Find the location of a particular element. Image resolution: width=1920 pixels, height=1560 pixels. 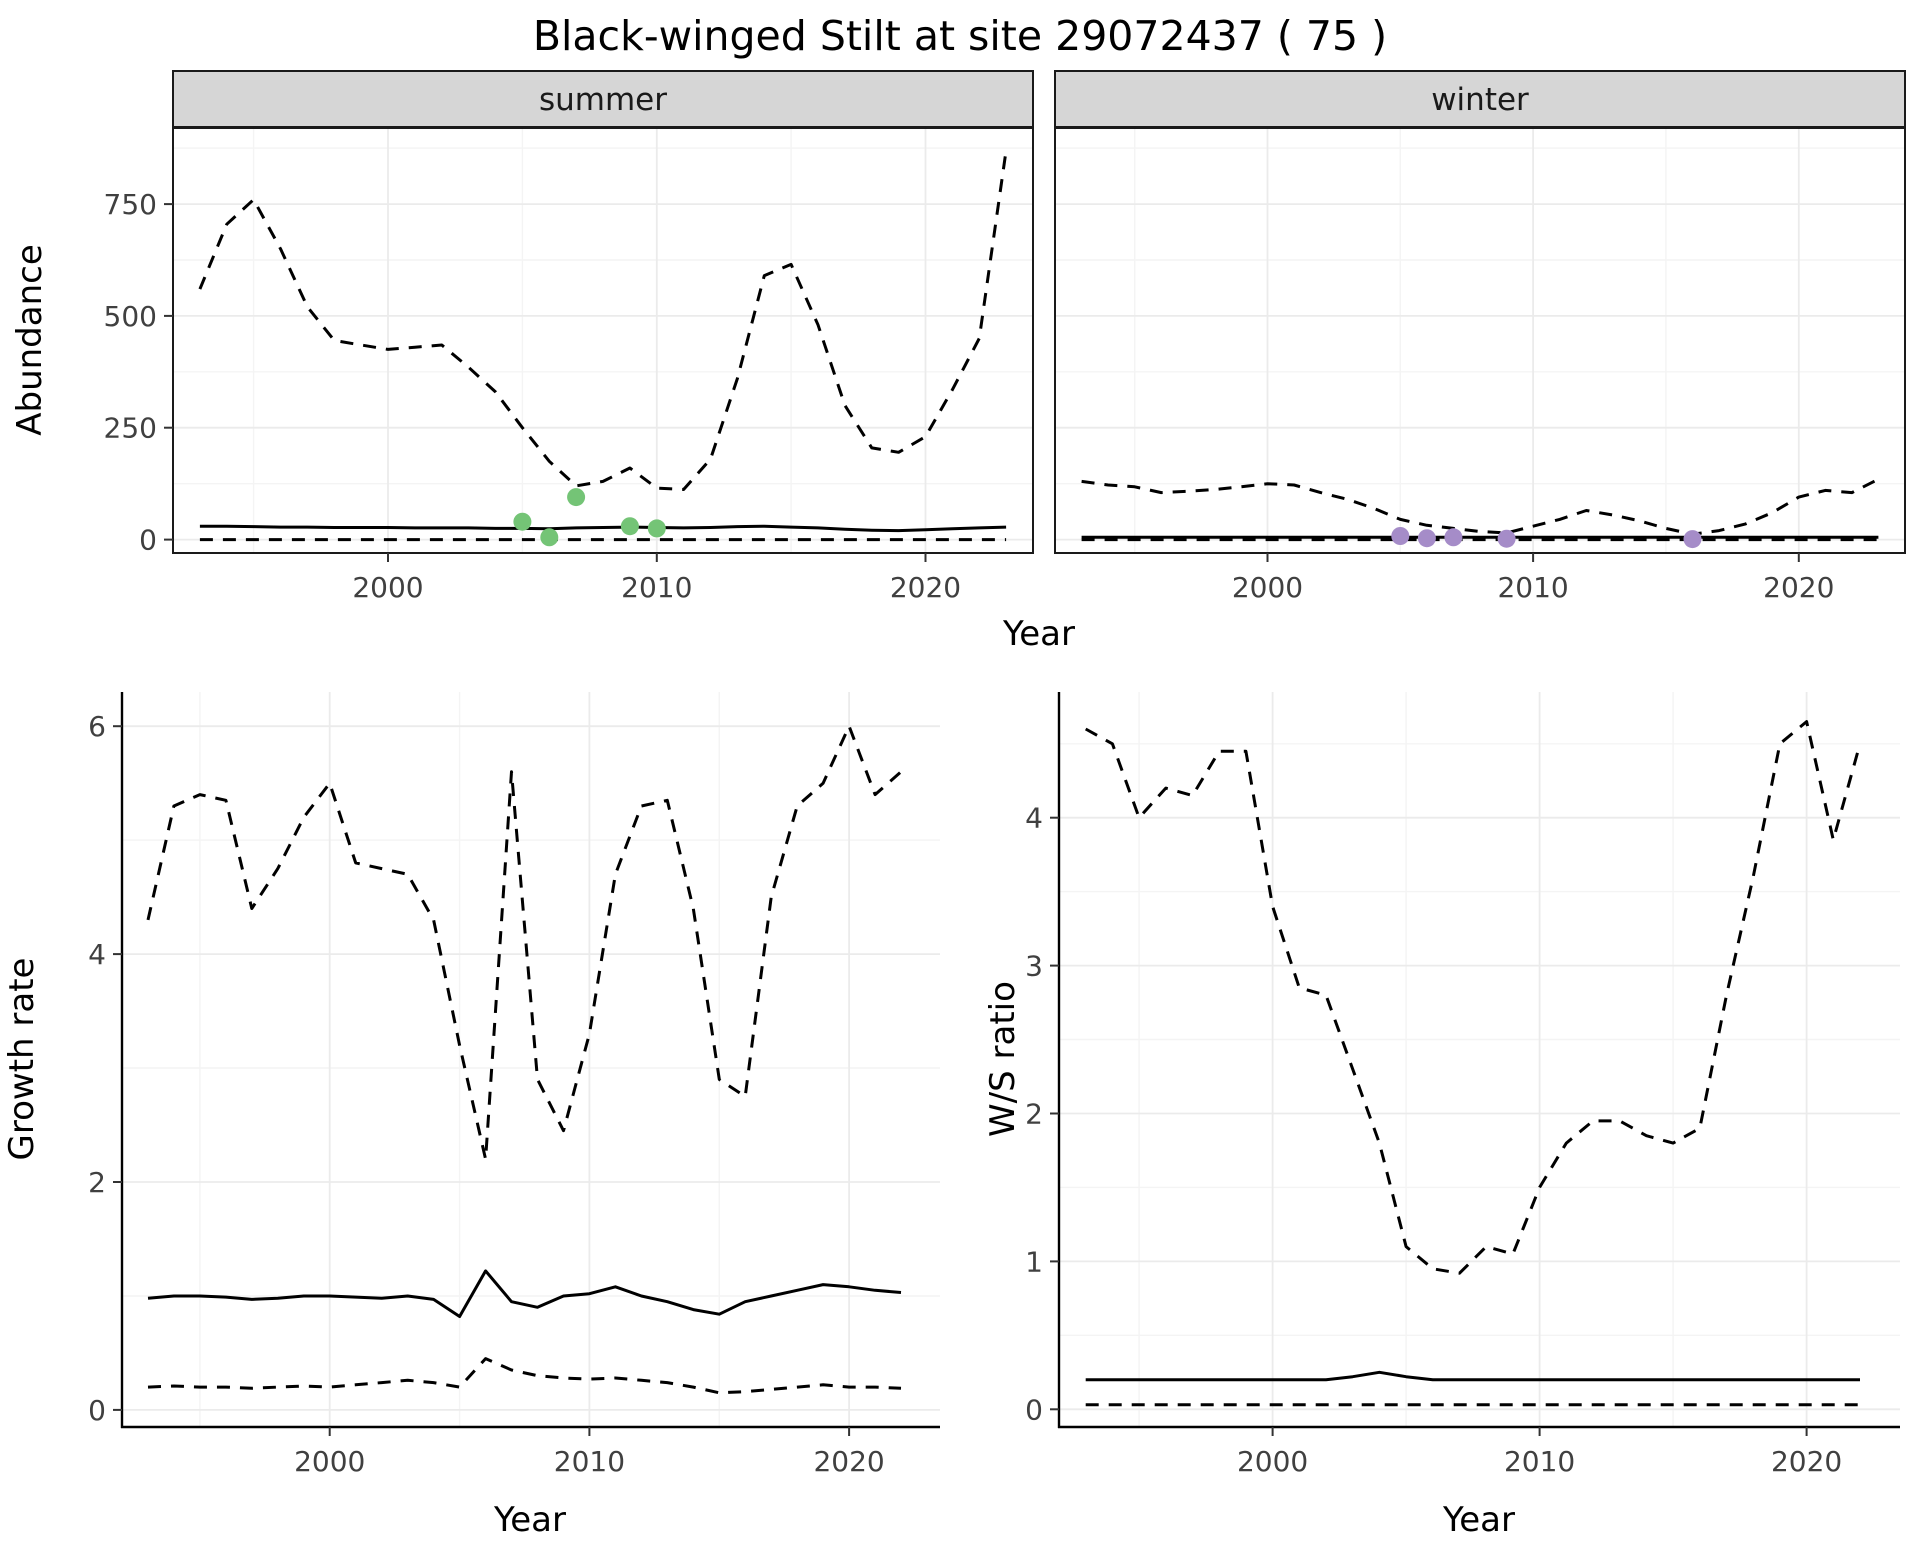

svg-text: 500 is located at coordinates (130, 316).